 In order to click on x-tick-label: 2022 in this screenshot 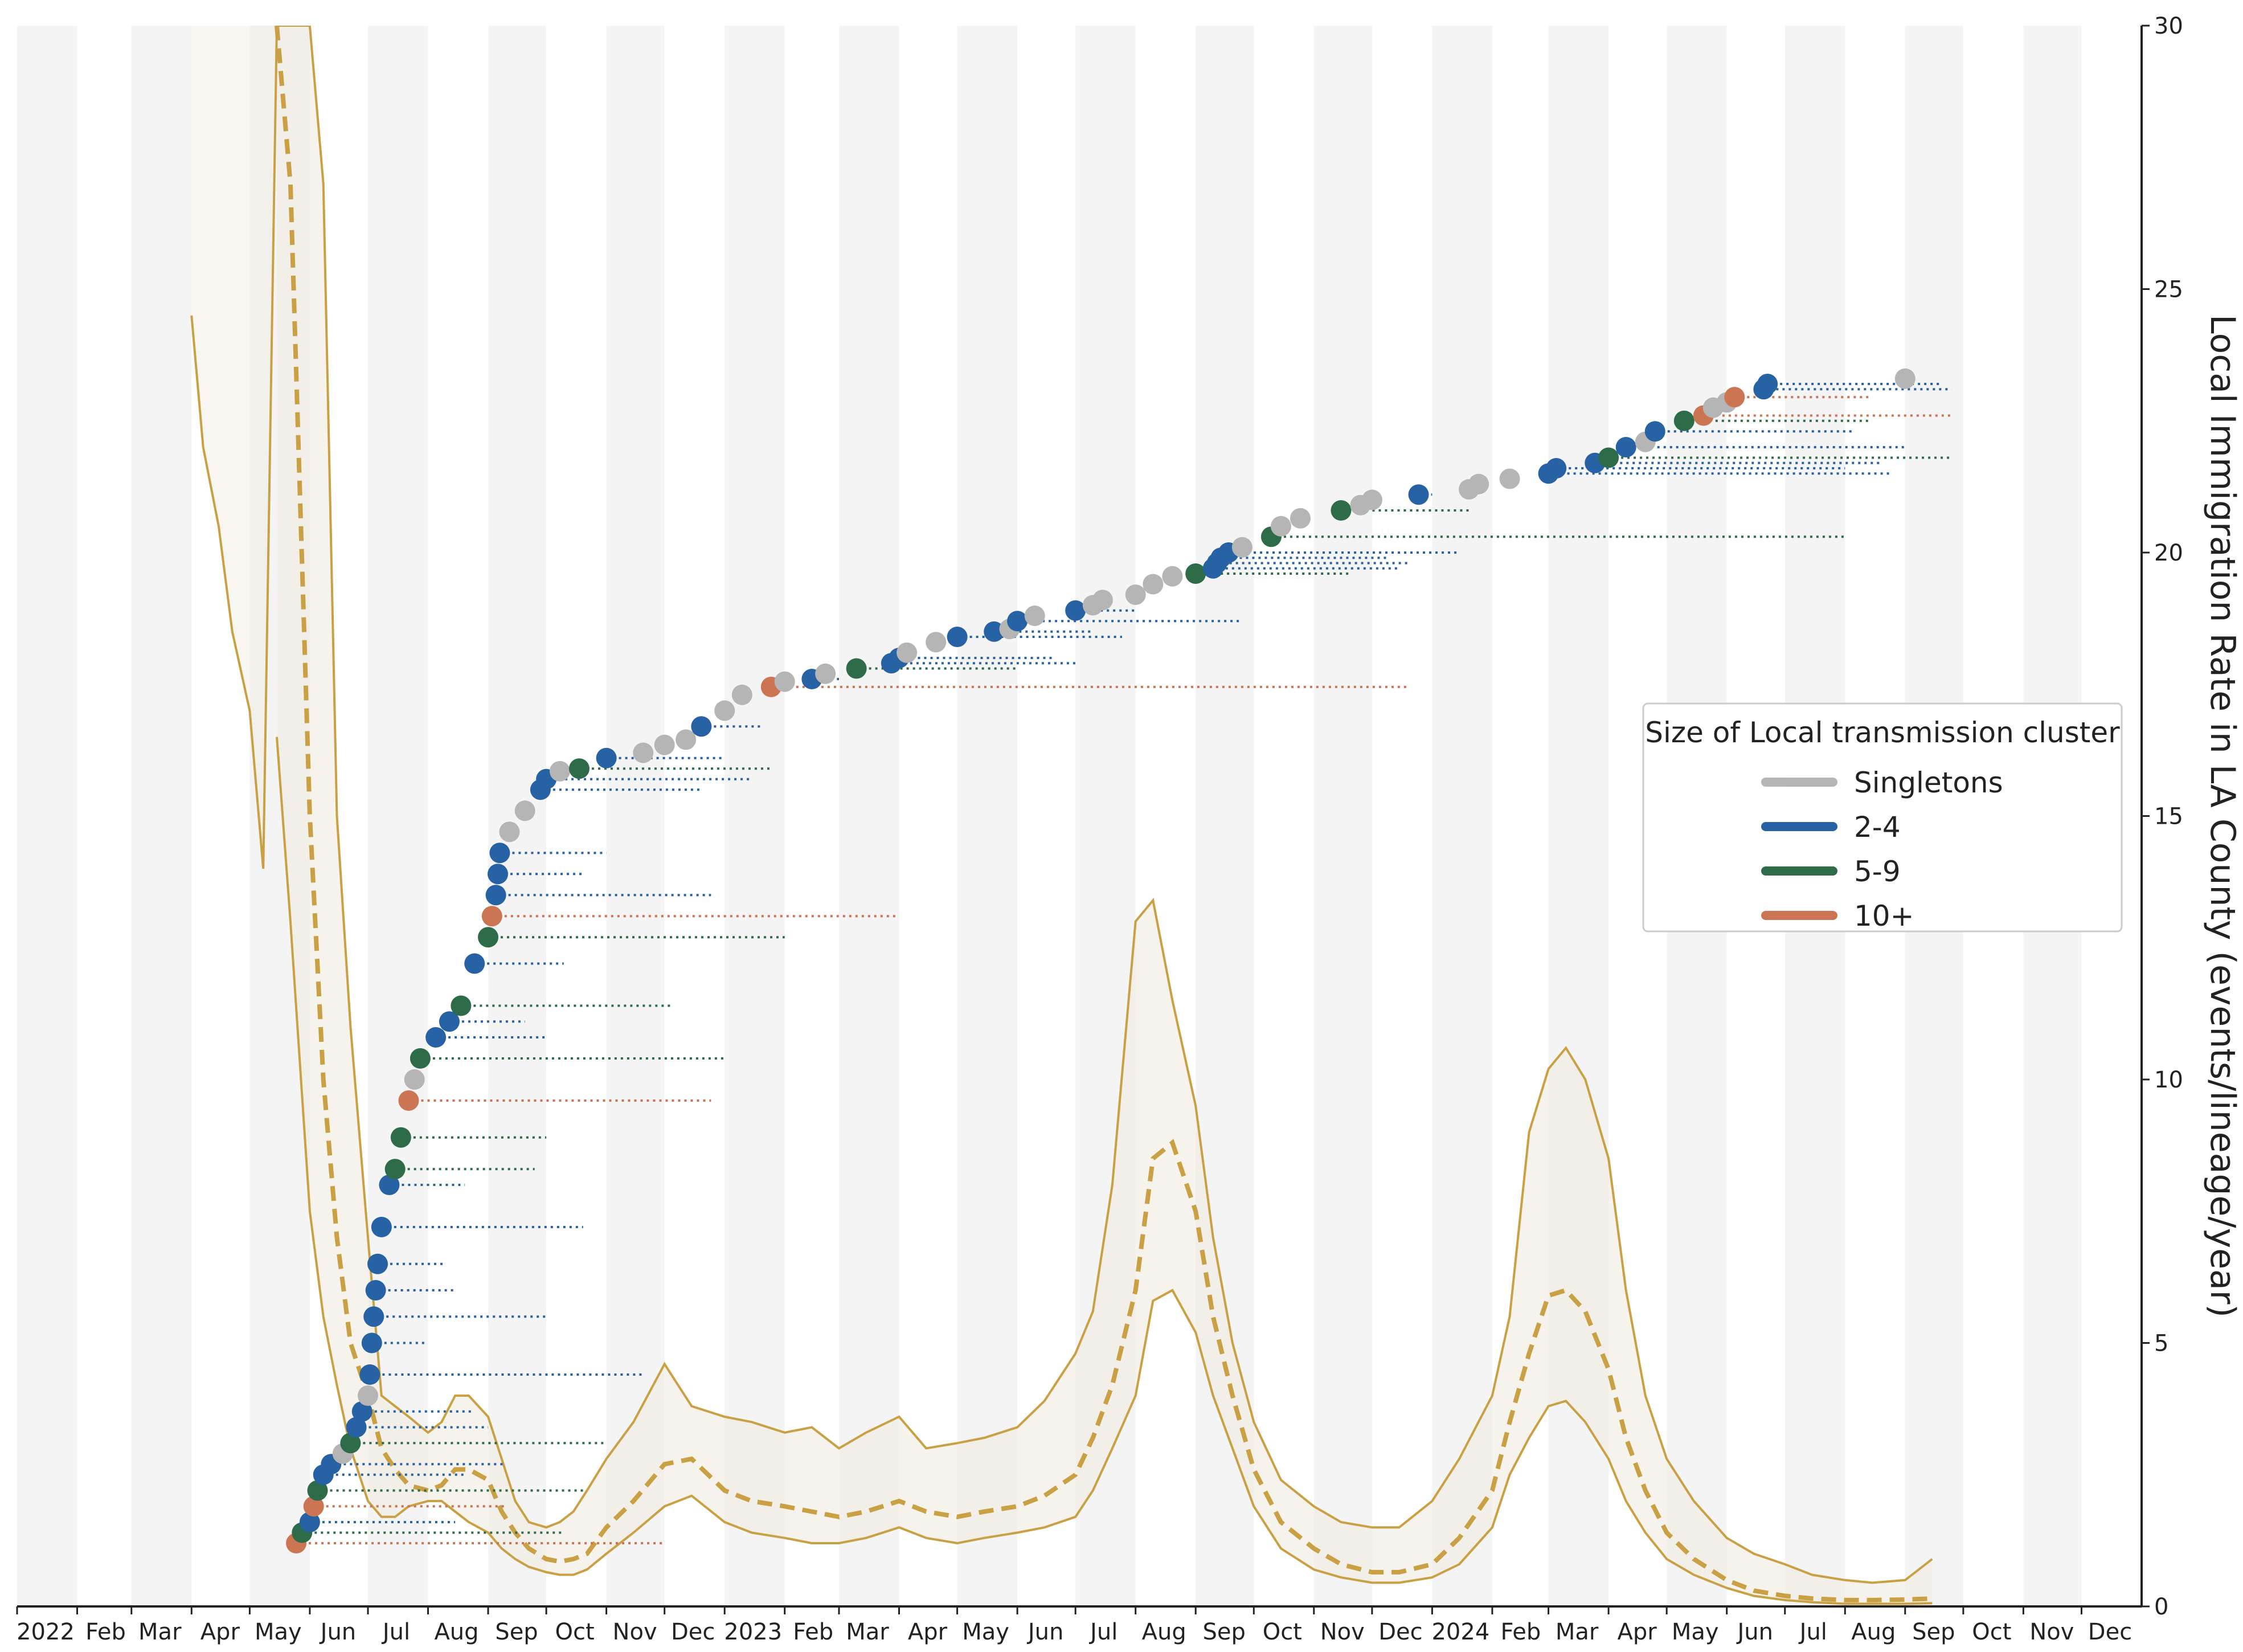, I will do `click(46, 1632)`.